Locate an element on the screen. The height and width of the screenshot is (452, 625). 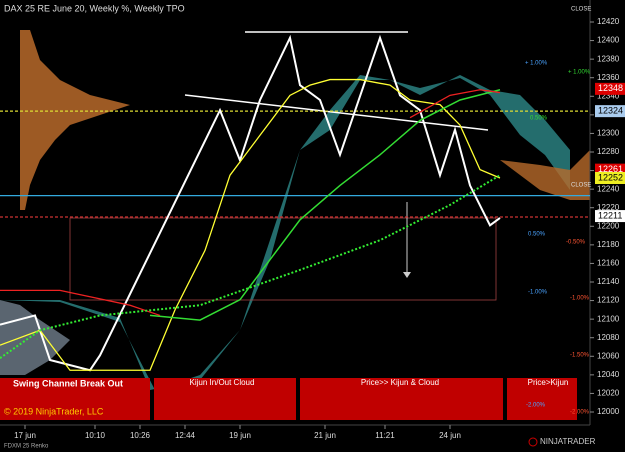
price-tag-label: 12348 is located at coordinates (610, 88).